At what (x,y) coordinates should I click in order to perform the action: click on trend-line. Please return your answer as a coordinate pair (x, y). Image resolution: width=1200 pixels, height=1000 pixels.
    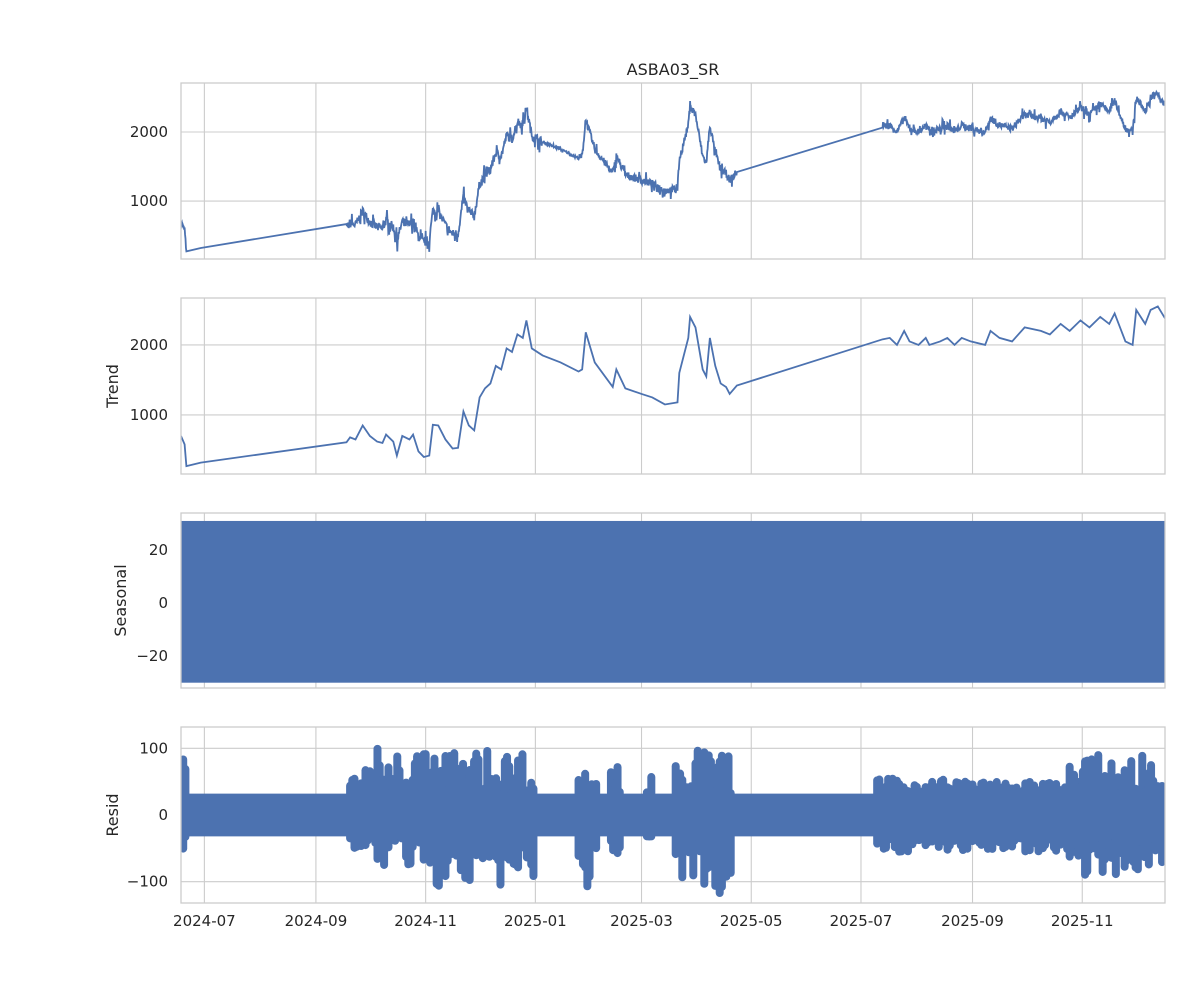
    Looking at the image, I should click on (673, 386).